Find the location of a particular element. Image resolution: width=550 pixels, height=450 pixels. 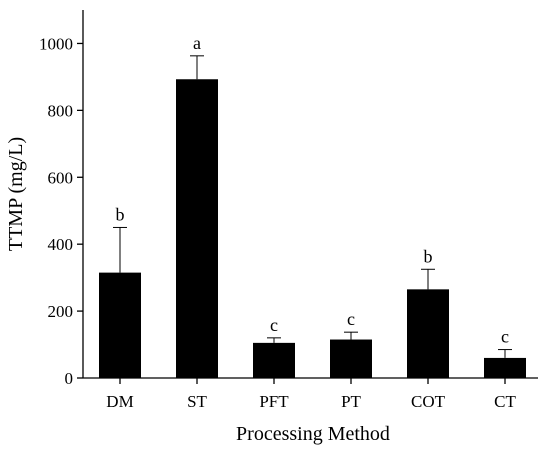

y-axis-label: TTMP (mg/L) is located at coordinates (16, 194).